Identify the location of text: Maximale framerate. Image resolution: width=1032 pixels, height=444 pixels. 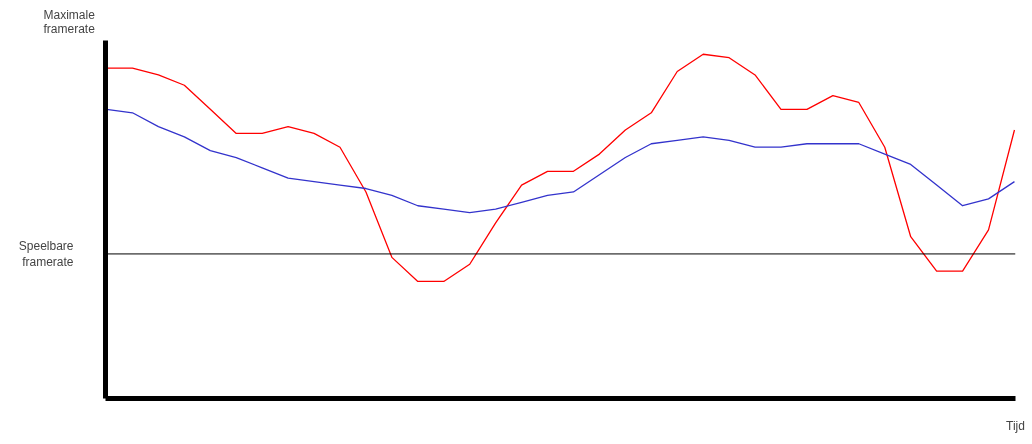
(69, 21).